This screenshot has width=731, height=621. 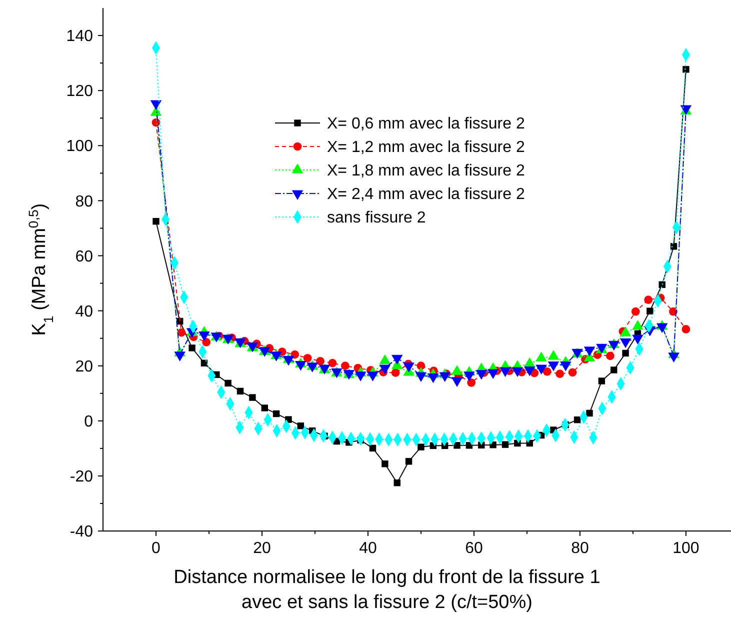 I want to click on legend-label: X= 1,8 mm avec la fissure 2, so click(x=426, y=171).